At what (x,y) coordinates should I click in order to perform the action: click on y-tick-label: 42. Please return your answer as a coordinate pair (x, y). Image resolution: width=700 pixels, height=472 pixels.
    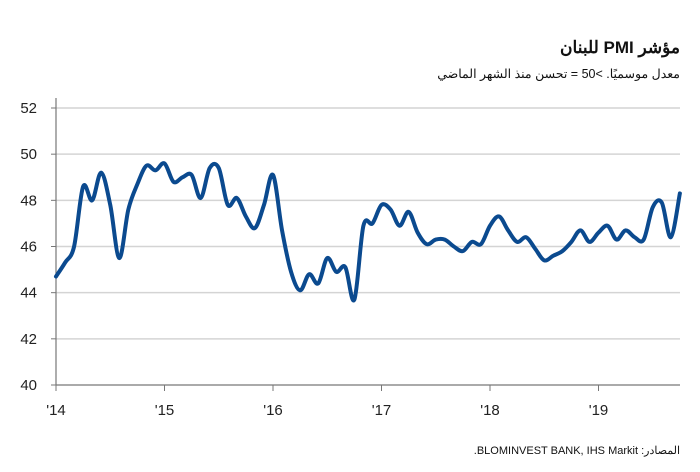
    Looking at the image, I should click on (28, 339).